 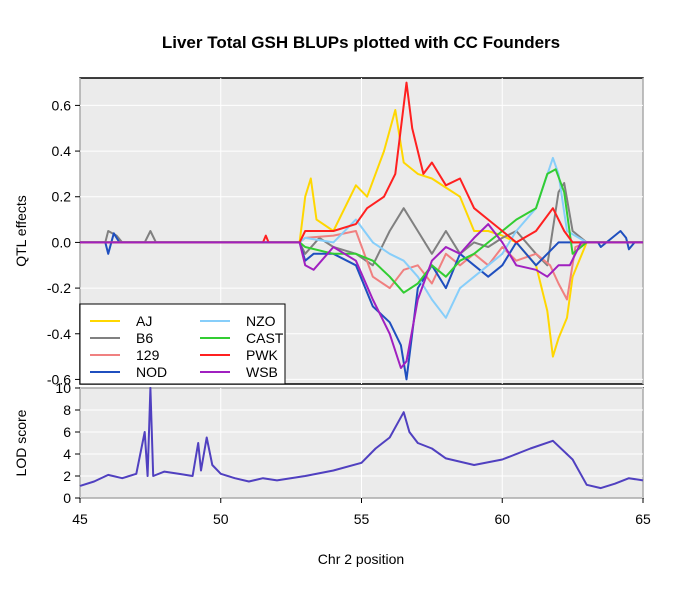 What do you see at coordinates (262, 372) in the screenshot?
I see `legend-label-wsb: WSB` at bounding box center [262, 372].